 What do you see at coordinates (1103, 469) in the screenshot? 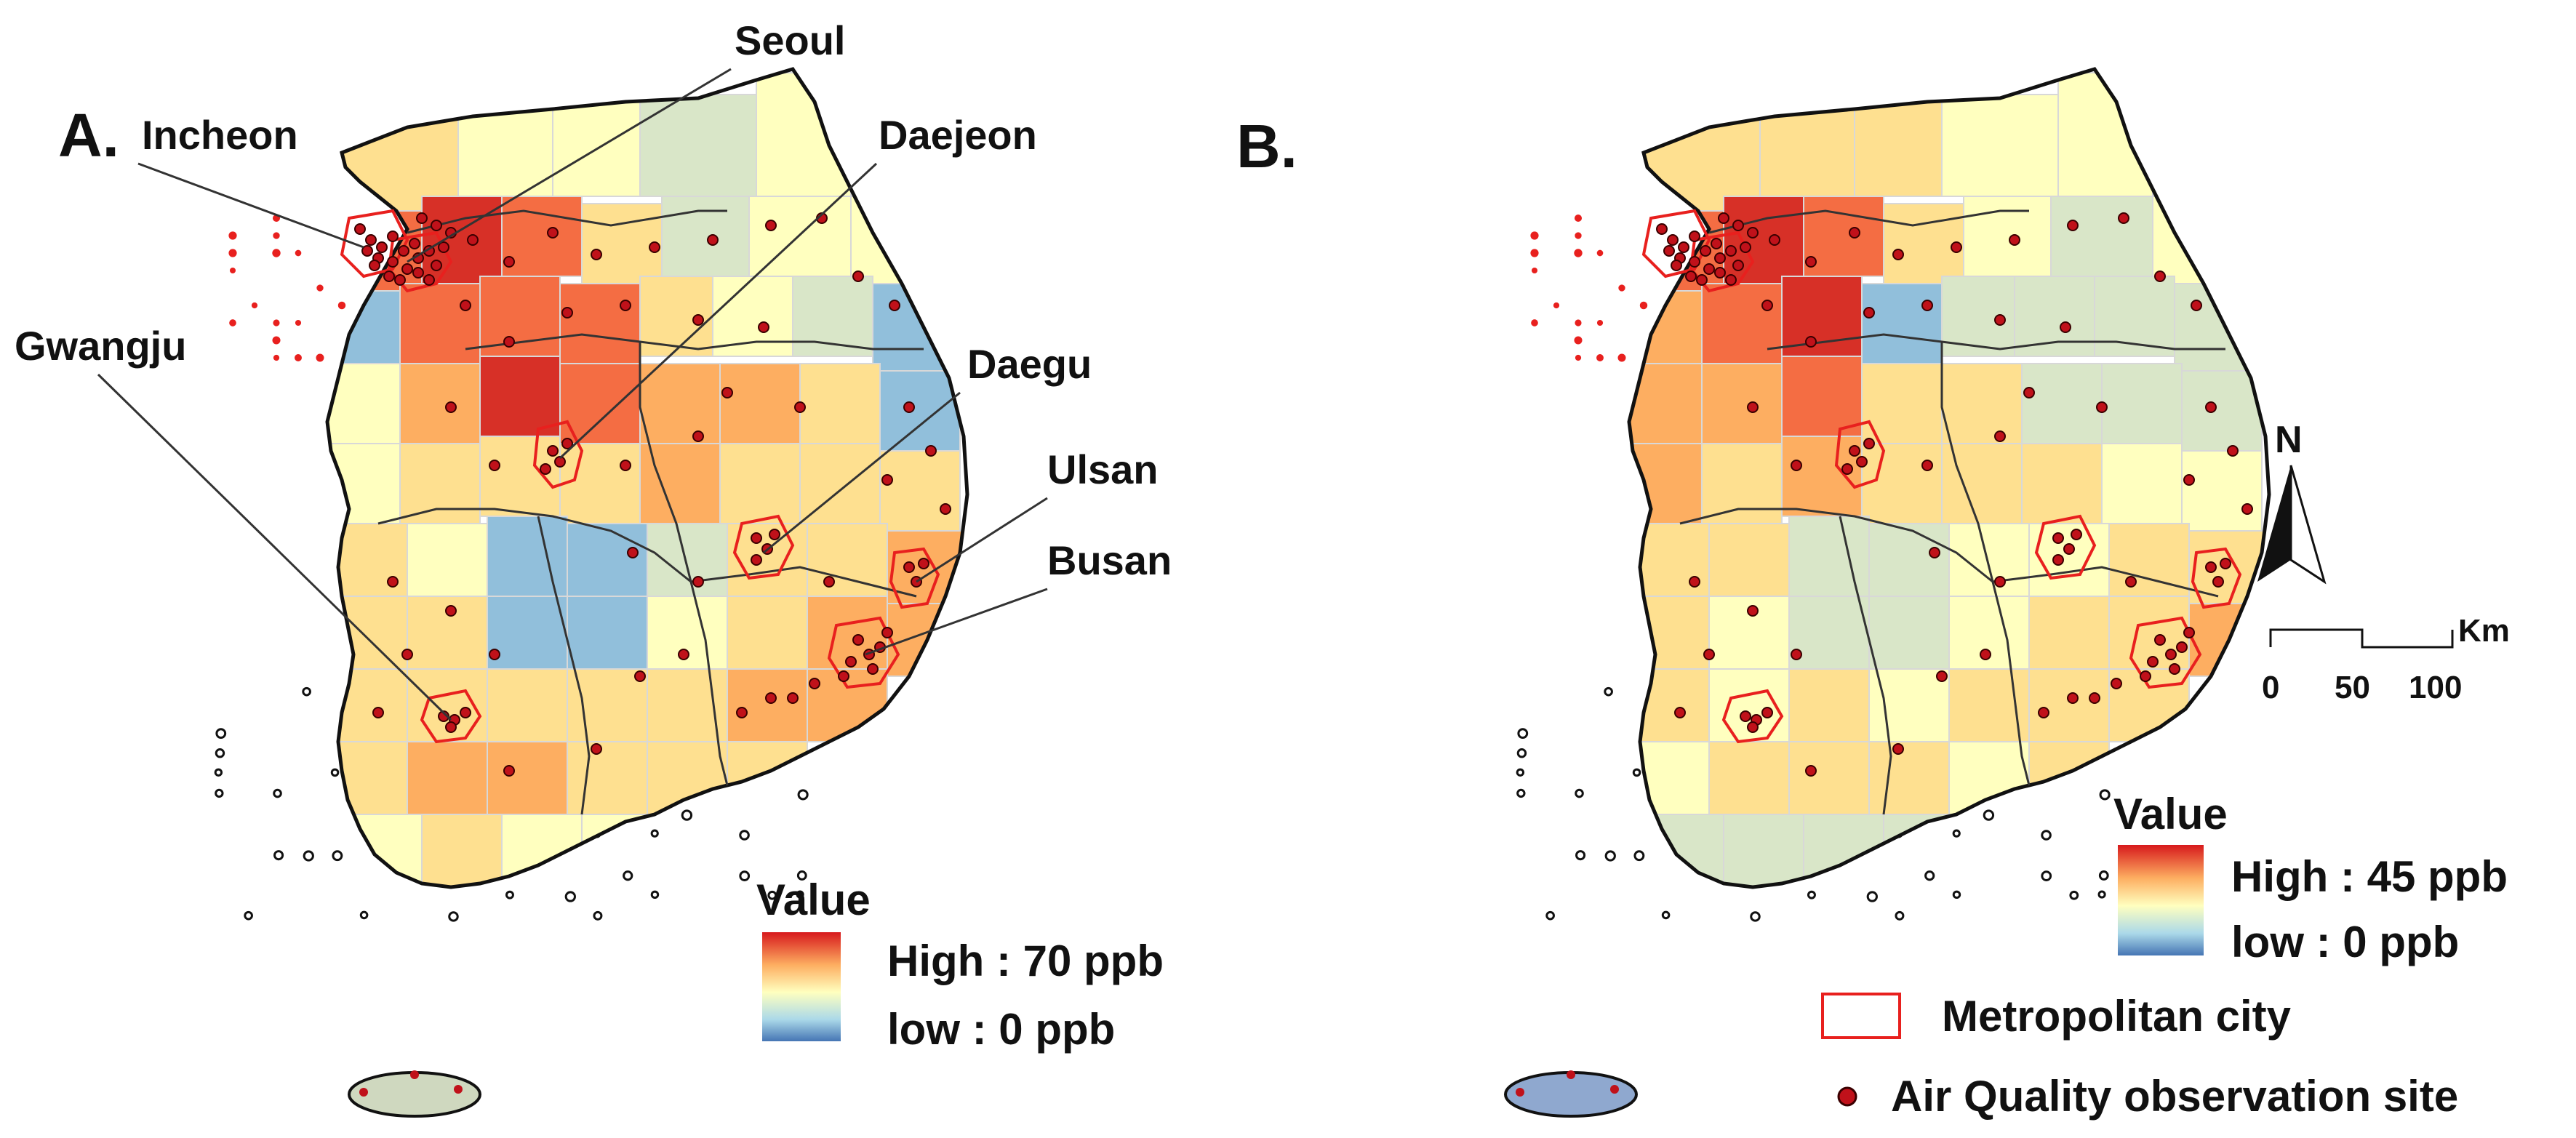
I see `city-label-ulsan: Ulsan` at bounding box center [1103, 469].